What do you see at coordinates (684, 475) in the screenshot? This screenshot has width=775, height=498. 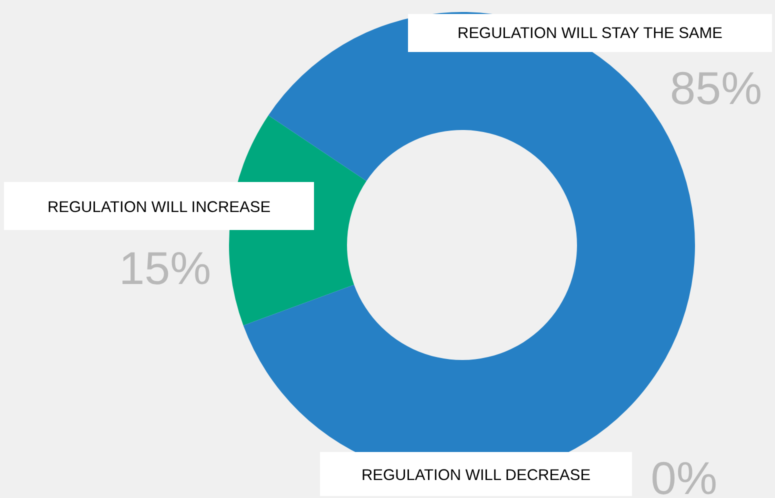 I see `text: 0%` at bounding box center [684, 475].